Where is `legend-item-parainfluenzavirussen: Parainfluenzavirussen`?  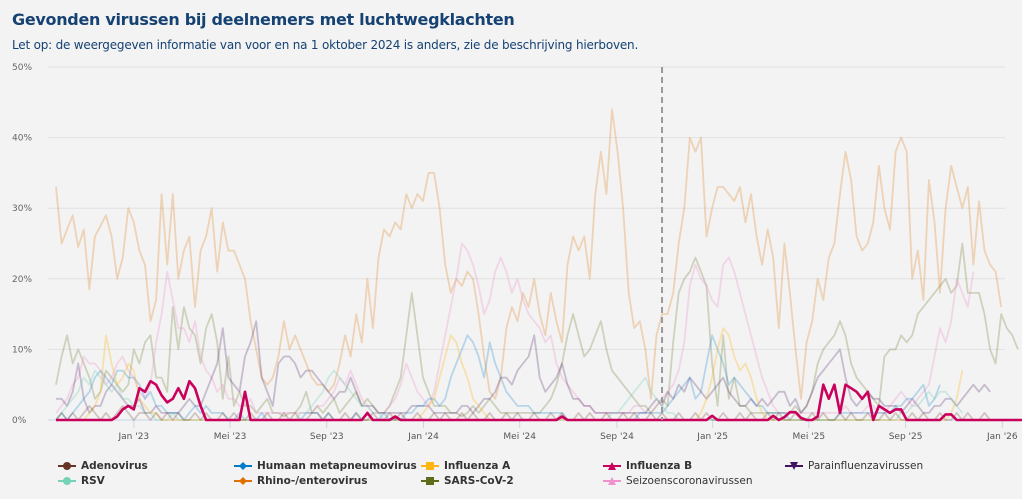
legend-item-parainfluenzavirussen: Parainfluenzavirussen is located at coordinates (854, 466).